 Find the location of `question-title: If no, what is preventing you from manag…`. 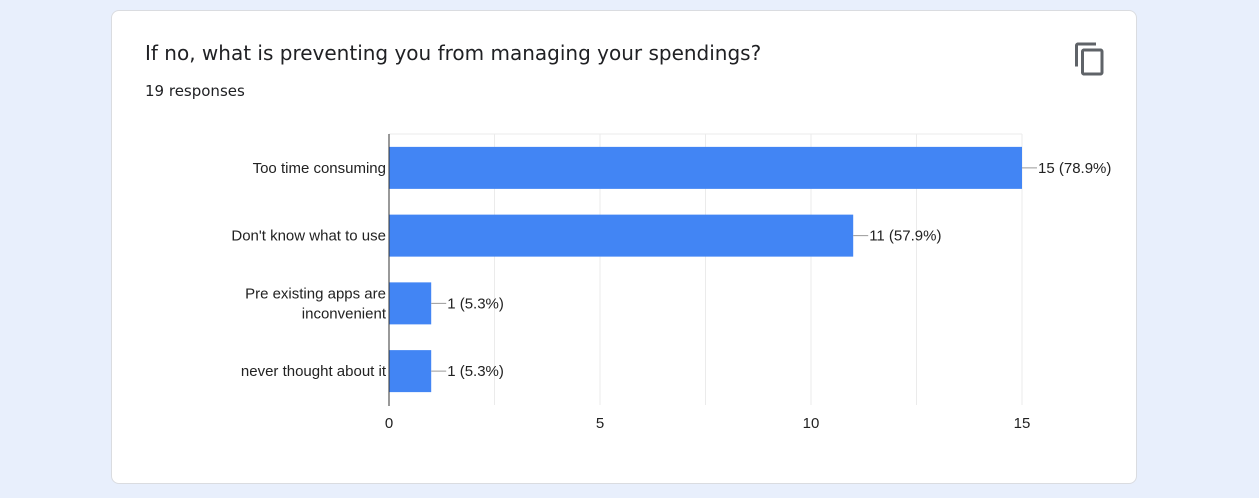

question-title: If no, what is preventing you from manag… is located at coordinates (453, 53).